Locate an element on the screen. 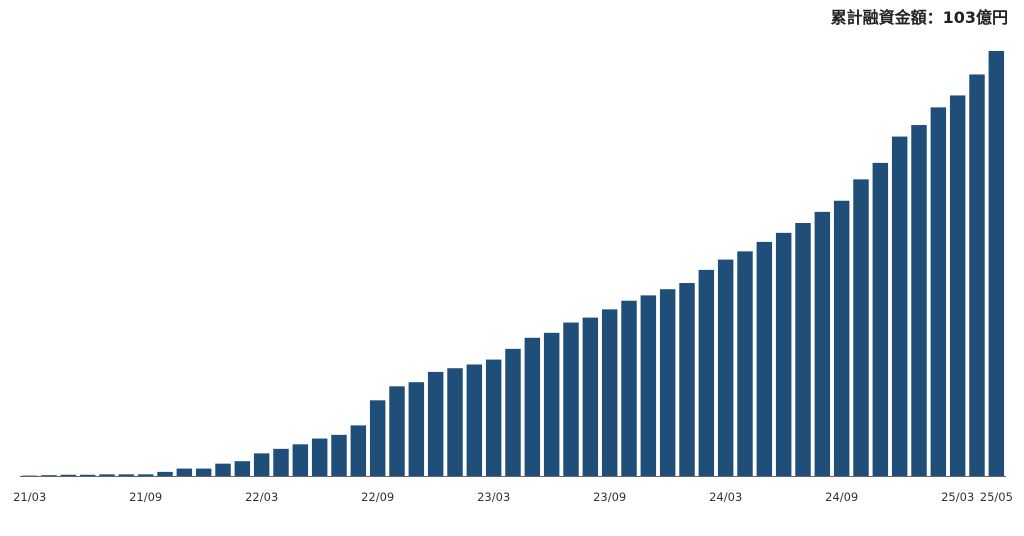 The height and width of the screenshot is (536, 1024). bar-23/09 is located at coordinates (609, 392).